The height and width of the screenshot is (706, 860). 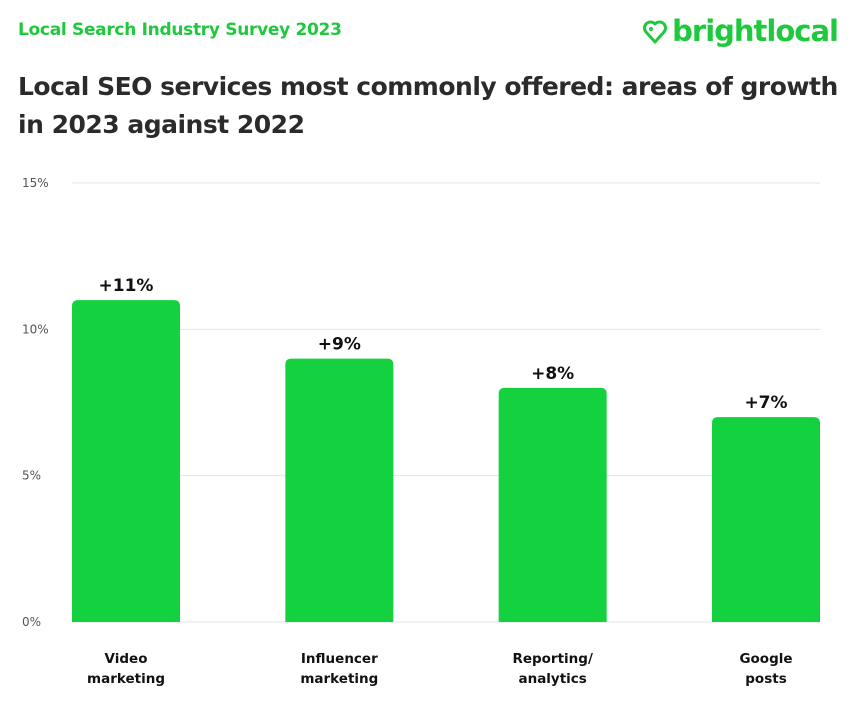 I want to click on data-label: +8%, so click(x=552, y=374).